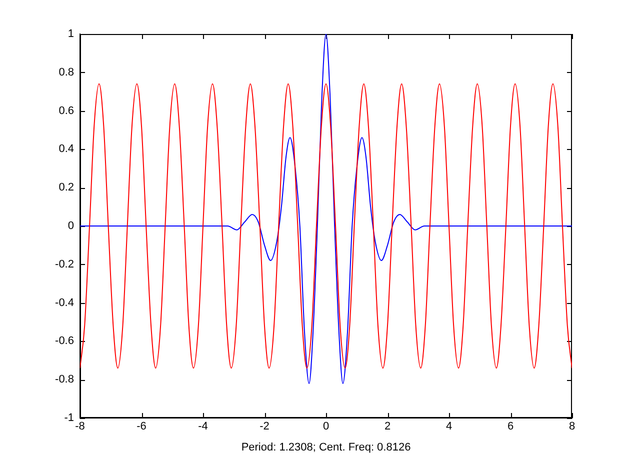  Describe the element at coordinates (64, 302) in the screenshot. I see `y-tick-label: -0.4` at that location.